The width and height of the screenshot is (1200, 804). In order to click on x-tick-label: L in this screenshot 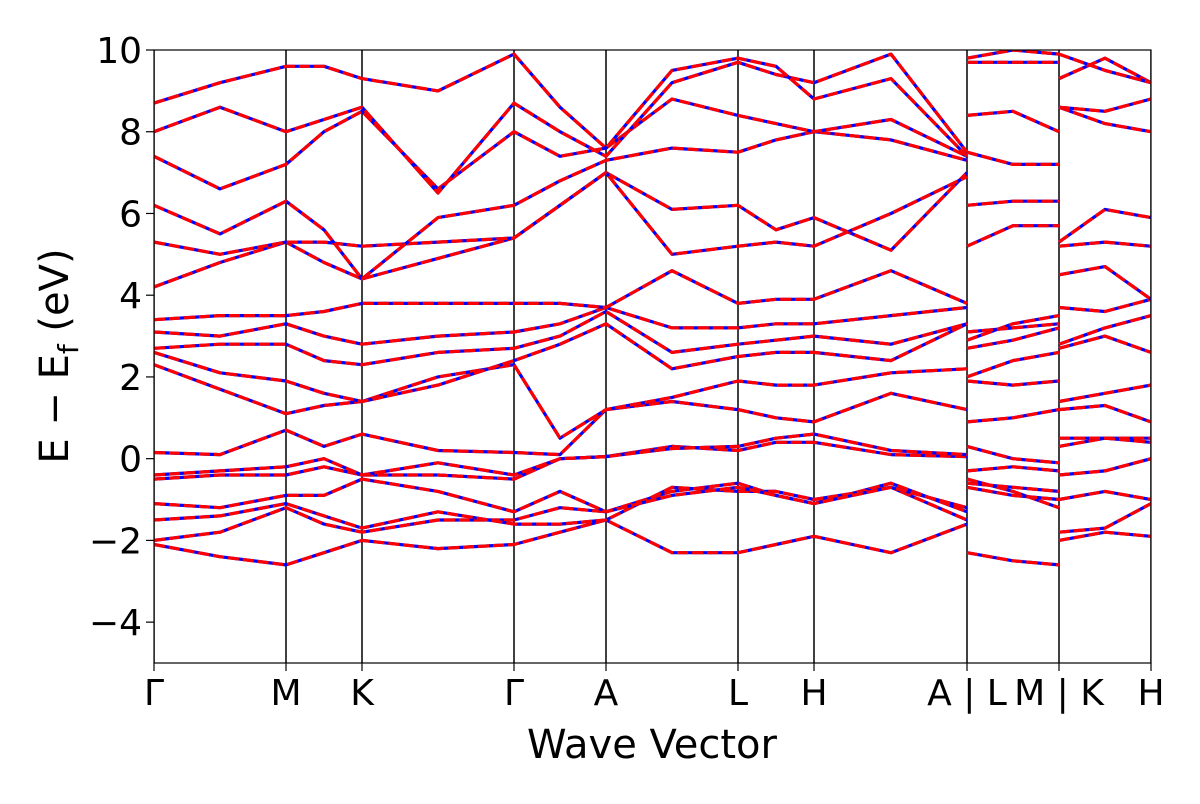, I will do `click(738, 693)`.